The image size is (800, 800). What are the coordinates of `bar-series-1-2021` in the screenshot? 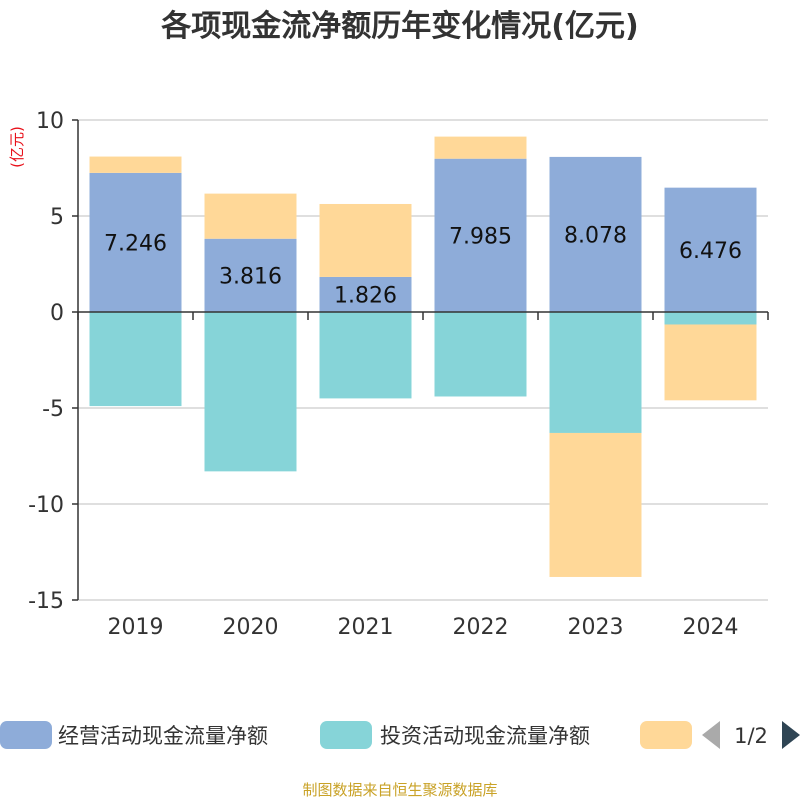 It's located at (365, 294).